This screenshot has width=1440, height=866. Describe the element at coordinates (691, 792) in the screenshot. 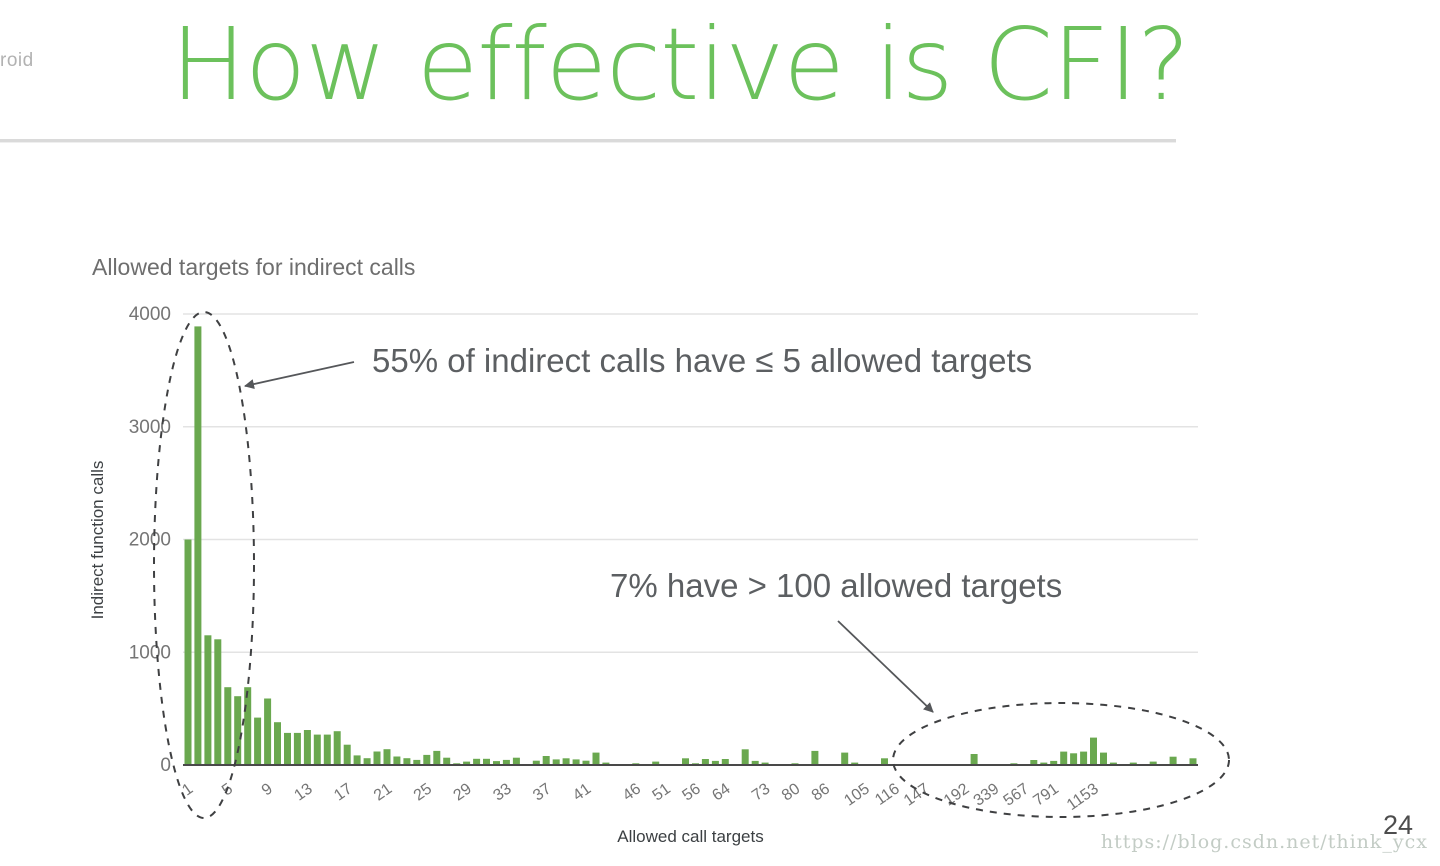

I see `x-tick-label: 56` at that location.